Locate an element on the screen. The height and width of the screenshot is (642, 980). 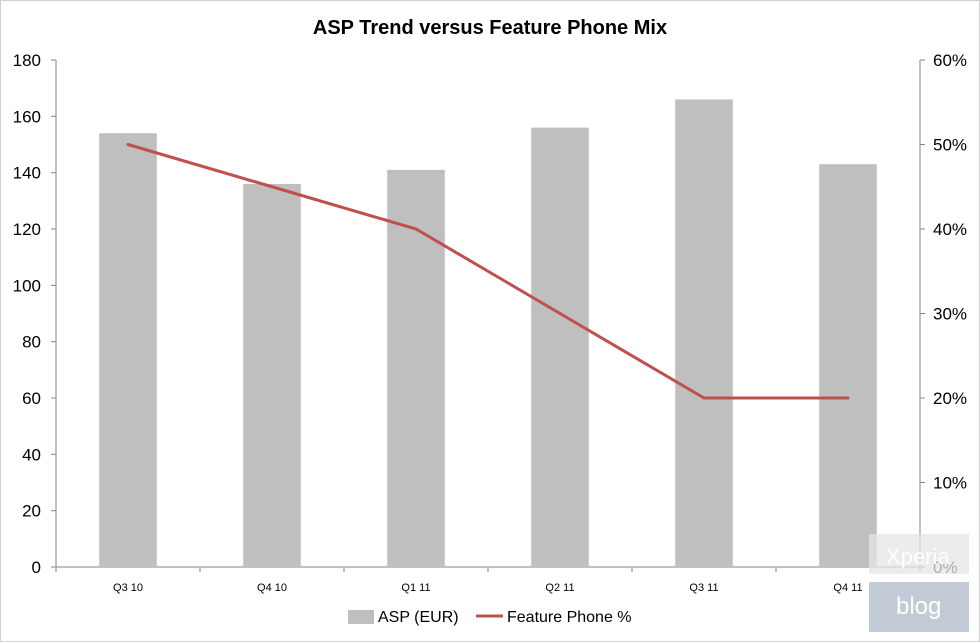
left-tick-label: 0 is located at coordinates (36, 567).